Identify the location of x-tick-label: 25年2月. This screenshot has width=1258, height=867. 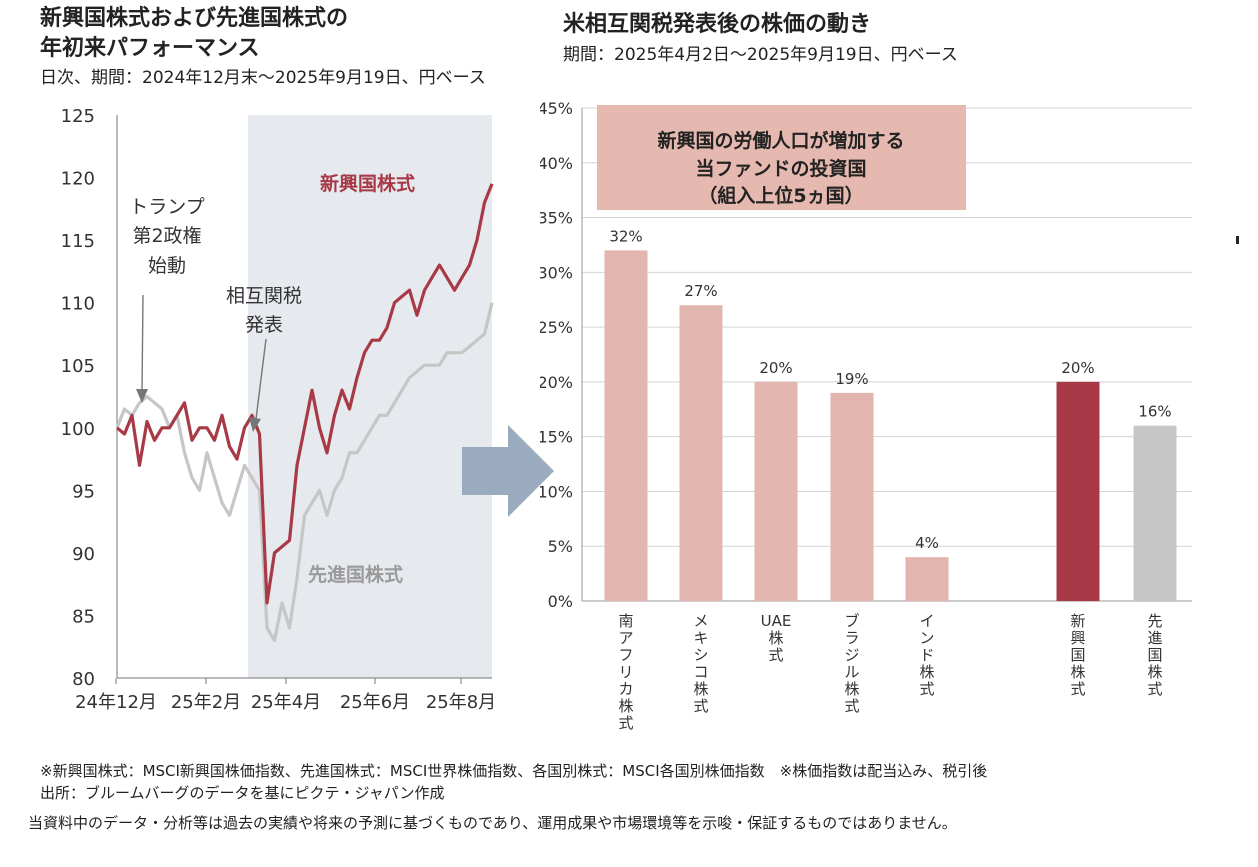
(206, 702).